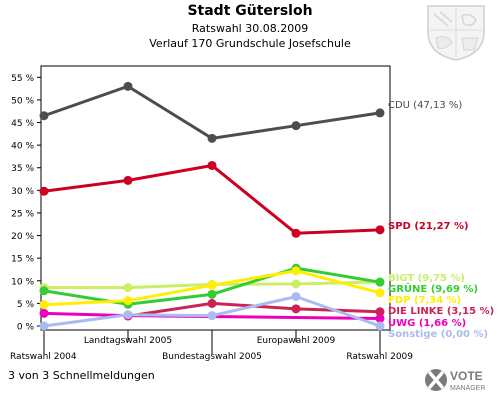 Image resolution: width=500 pixels, height=400 pixels. I want to click on y-tick-label: 55 %, so click(22, 79).